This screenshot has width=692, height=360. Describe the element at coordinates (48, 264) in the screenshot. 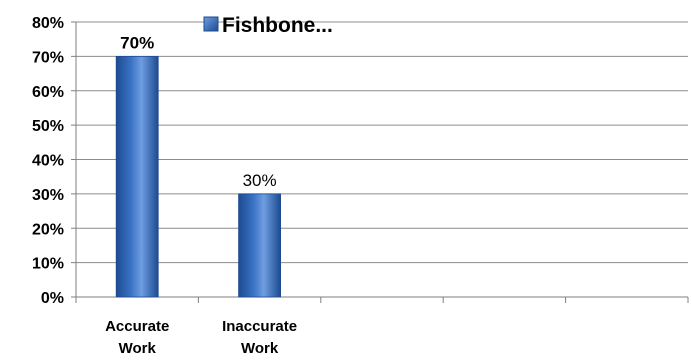

I see `y-tick-label: 10%` at that location.